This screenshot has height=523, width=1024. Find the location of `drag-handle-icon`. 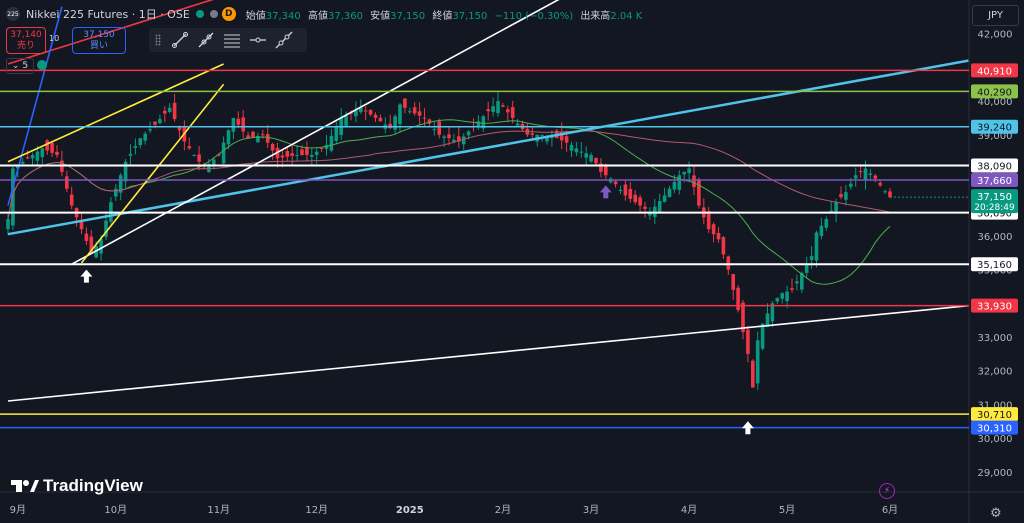

drag-handle-icon is located at coordinates (158, 40).